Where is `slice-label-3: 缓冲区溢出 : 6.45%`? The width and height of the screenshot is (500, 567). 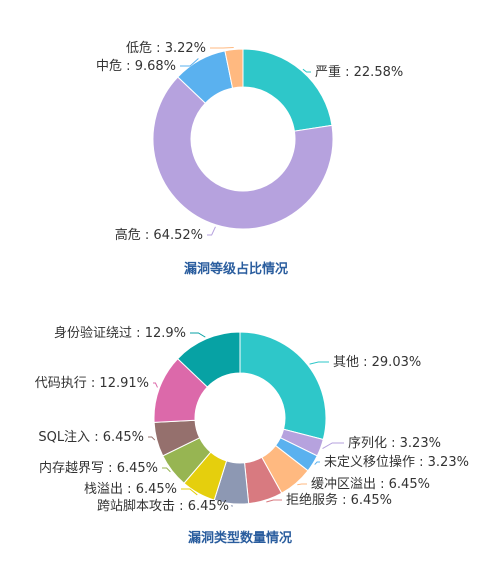 slice-label-3: 缓冲区溢出 : 6.45% is located at coordinates (370, 484).